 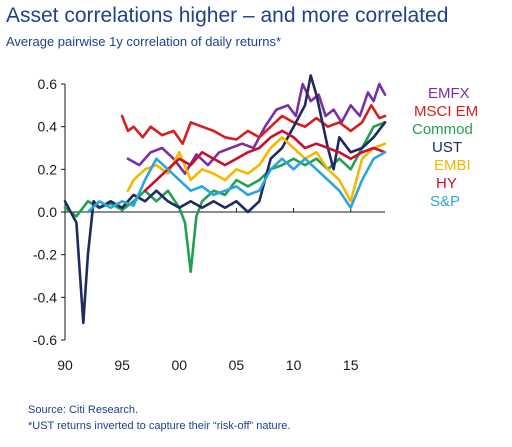 What do you see at coordinates (265, 160) in the screenshot?
I see `series-line-hy` at bounding box center [265, 160].